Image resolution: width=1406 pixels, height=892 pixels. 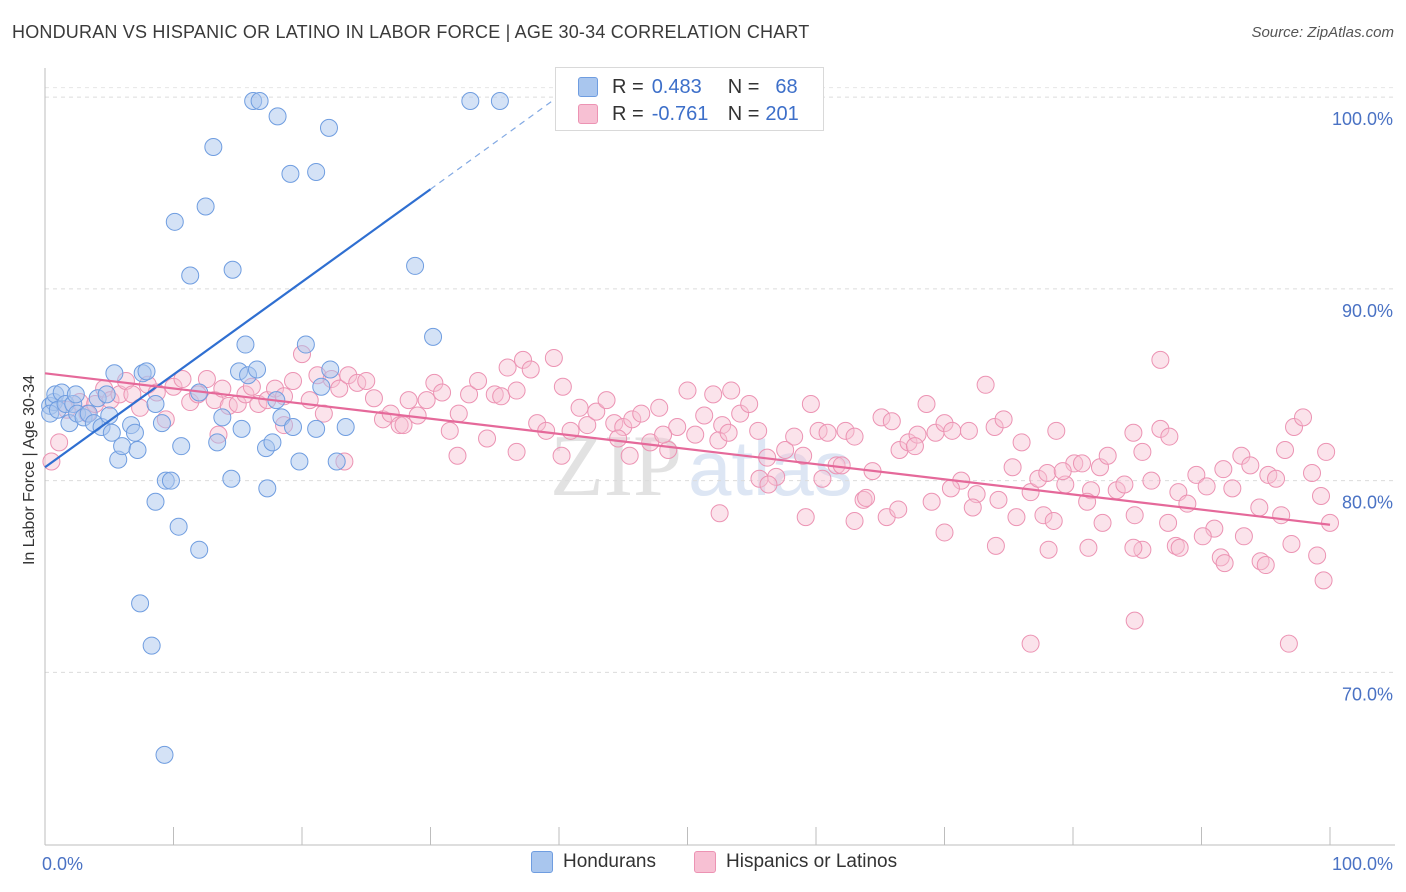 What do you see at coordinates (795, 862) in the screenshot?
I see `bottom-legend-hispanics: Hispanics or Latinos` at bounding box center [795, 862].